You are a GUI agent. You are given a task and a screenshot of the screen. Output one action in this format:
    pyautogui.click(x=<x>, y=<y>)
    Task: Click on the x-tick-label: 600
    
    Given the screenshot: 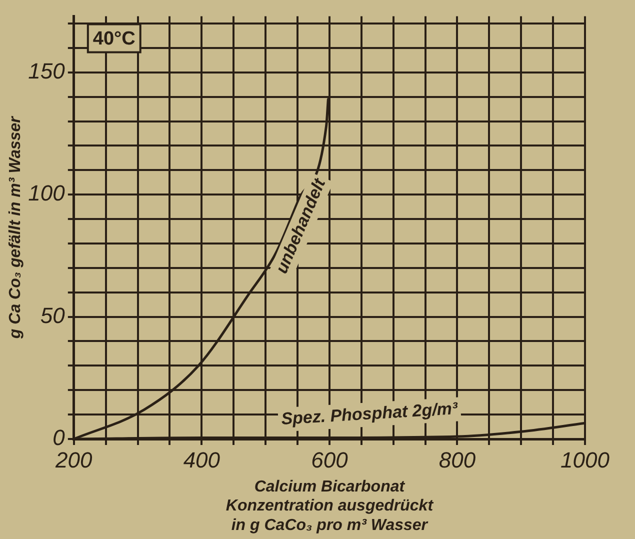 What is the action you would take?
    pyautogui.click(x=330, y=459)
    